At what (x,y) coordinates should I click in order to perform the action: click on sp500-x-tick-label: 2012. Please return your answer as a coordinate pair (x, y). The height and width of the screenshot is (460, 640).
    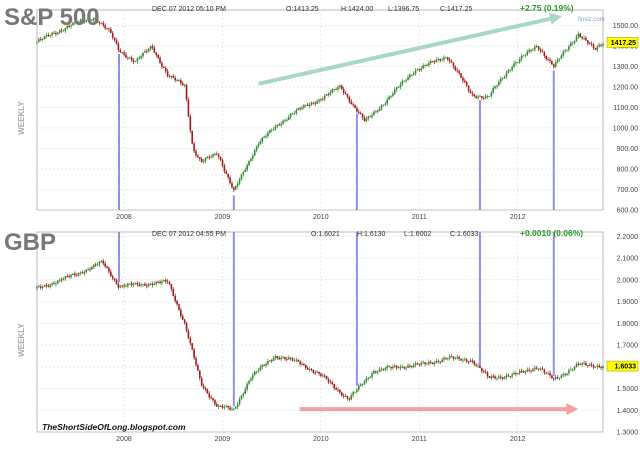
    Looking at the image, I should click on (518, 217).